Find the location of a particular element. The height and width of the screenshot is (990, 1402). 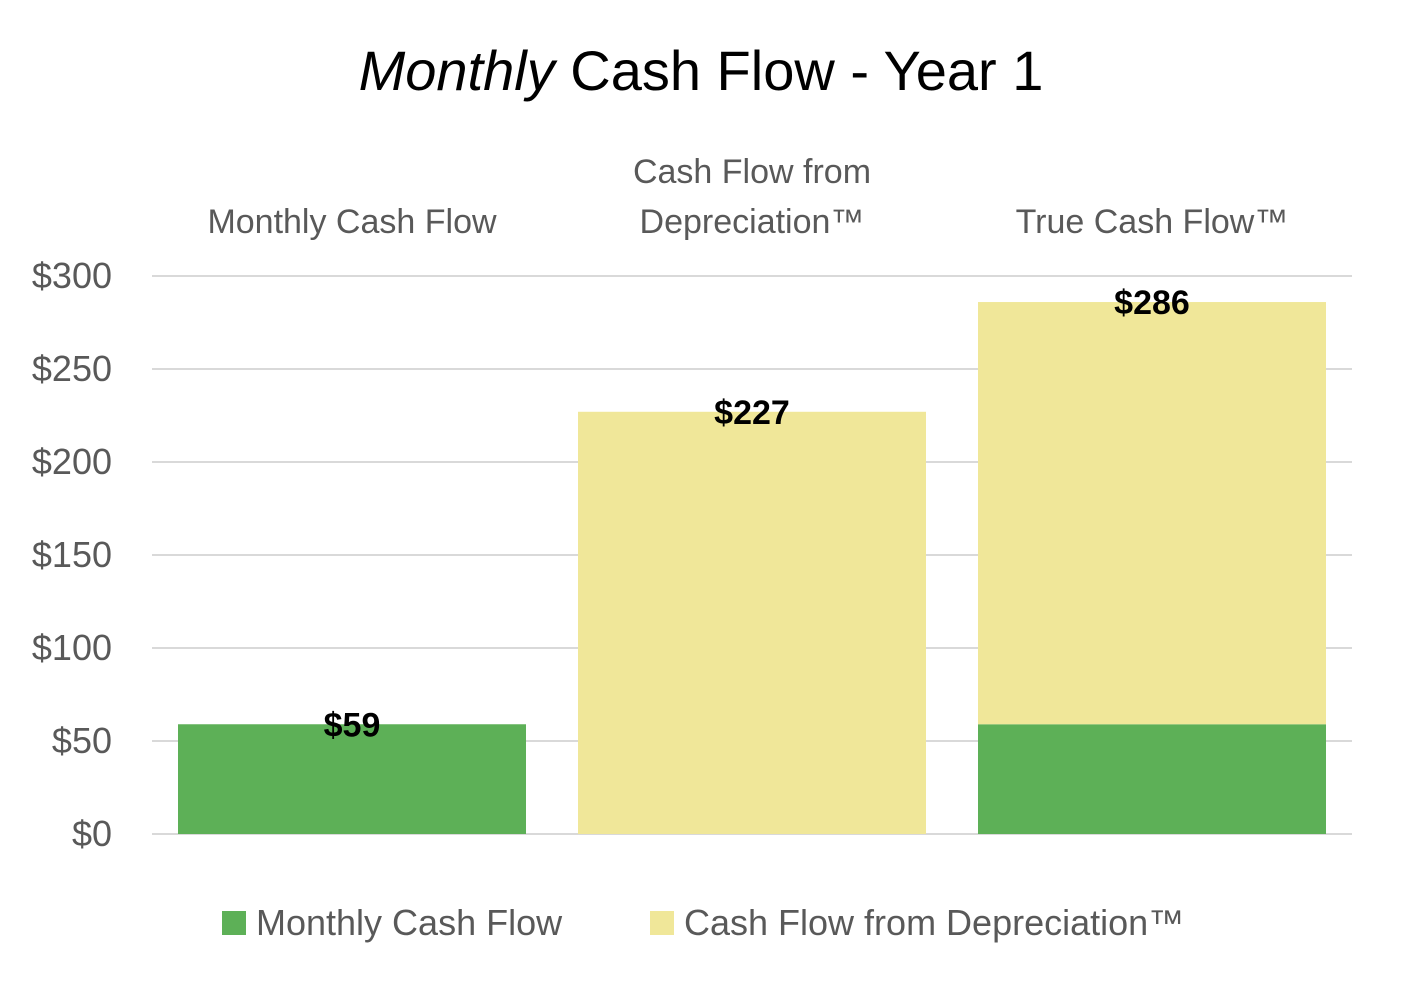

y-tick-label: $150 is located at coordinates (72, 554).